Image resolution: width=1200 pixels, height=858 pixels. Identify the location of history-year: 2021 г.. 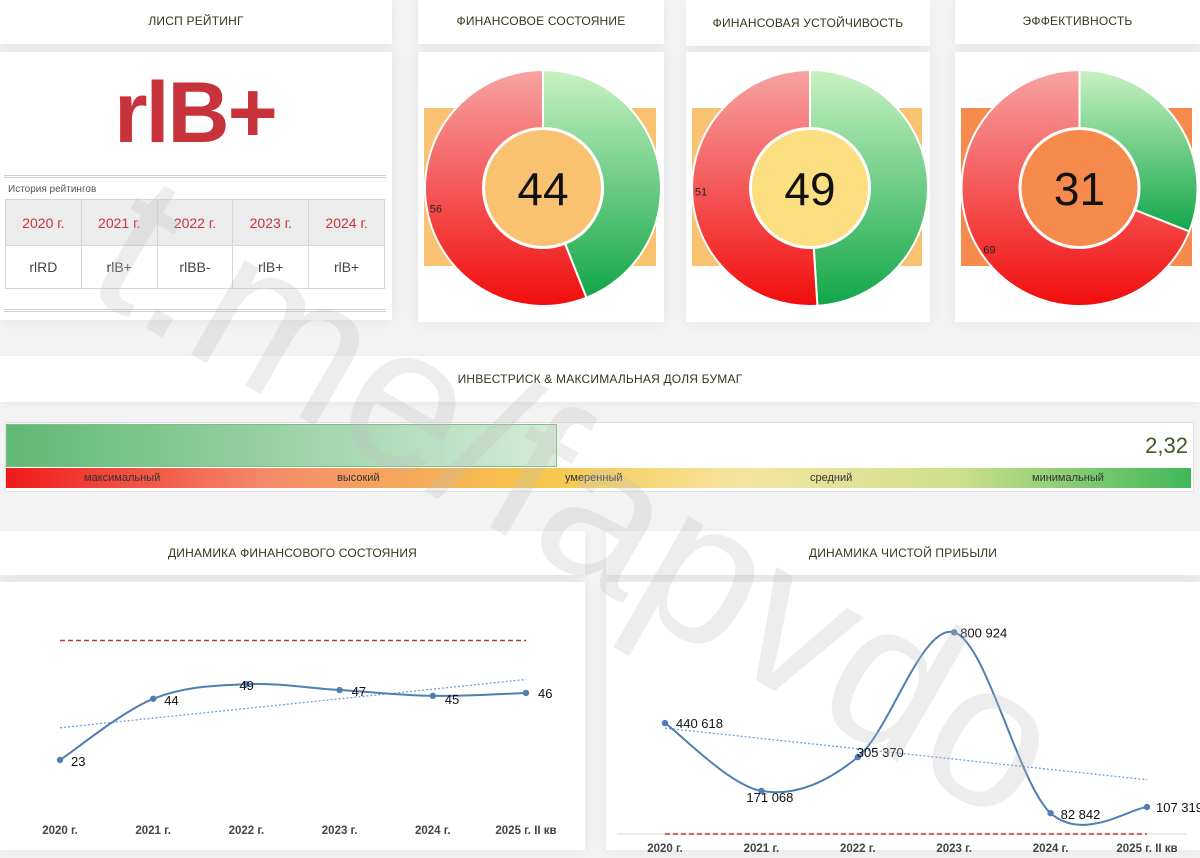
(119, 222).